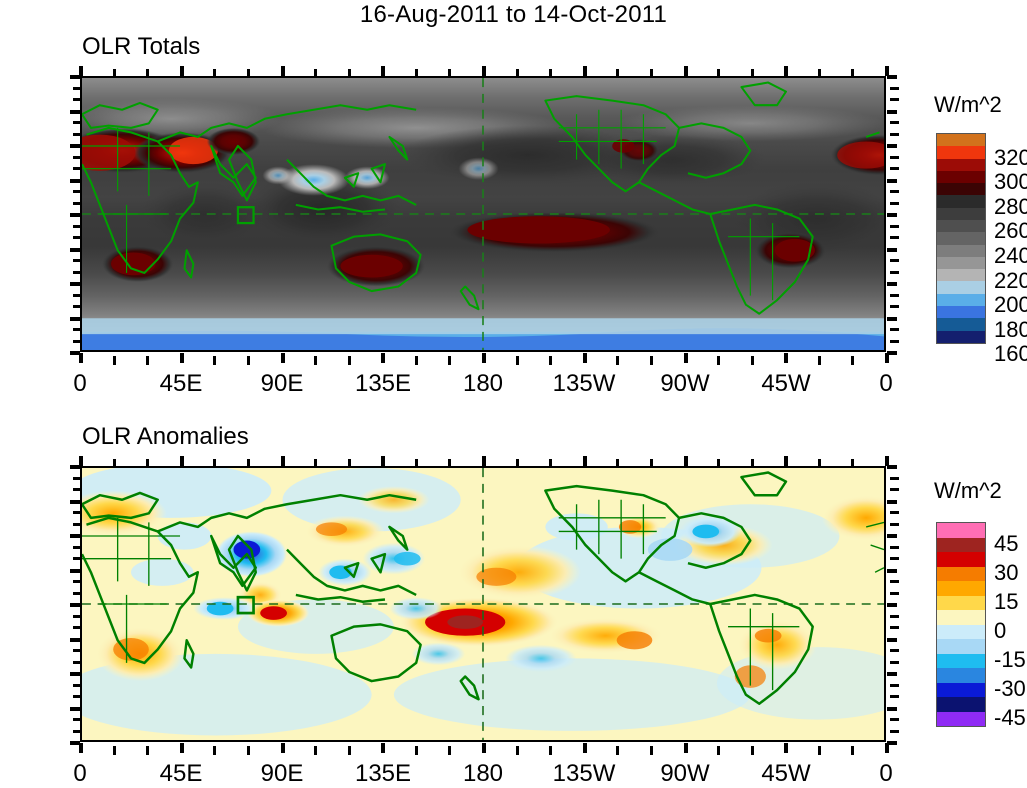 This screenshot has width=1027, height=788. I want to click on colorbar-tick-label: 240, so click(1010, 255).